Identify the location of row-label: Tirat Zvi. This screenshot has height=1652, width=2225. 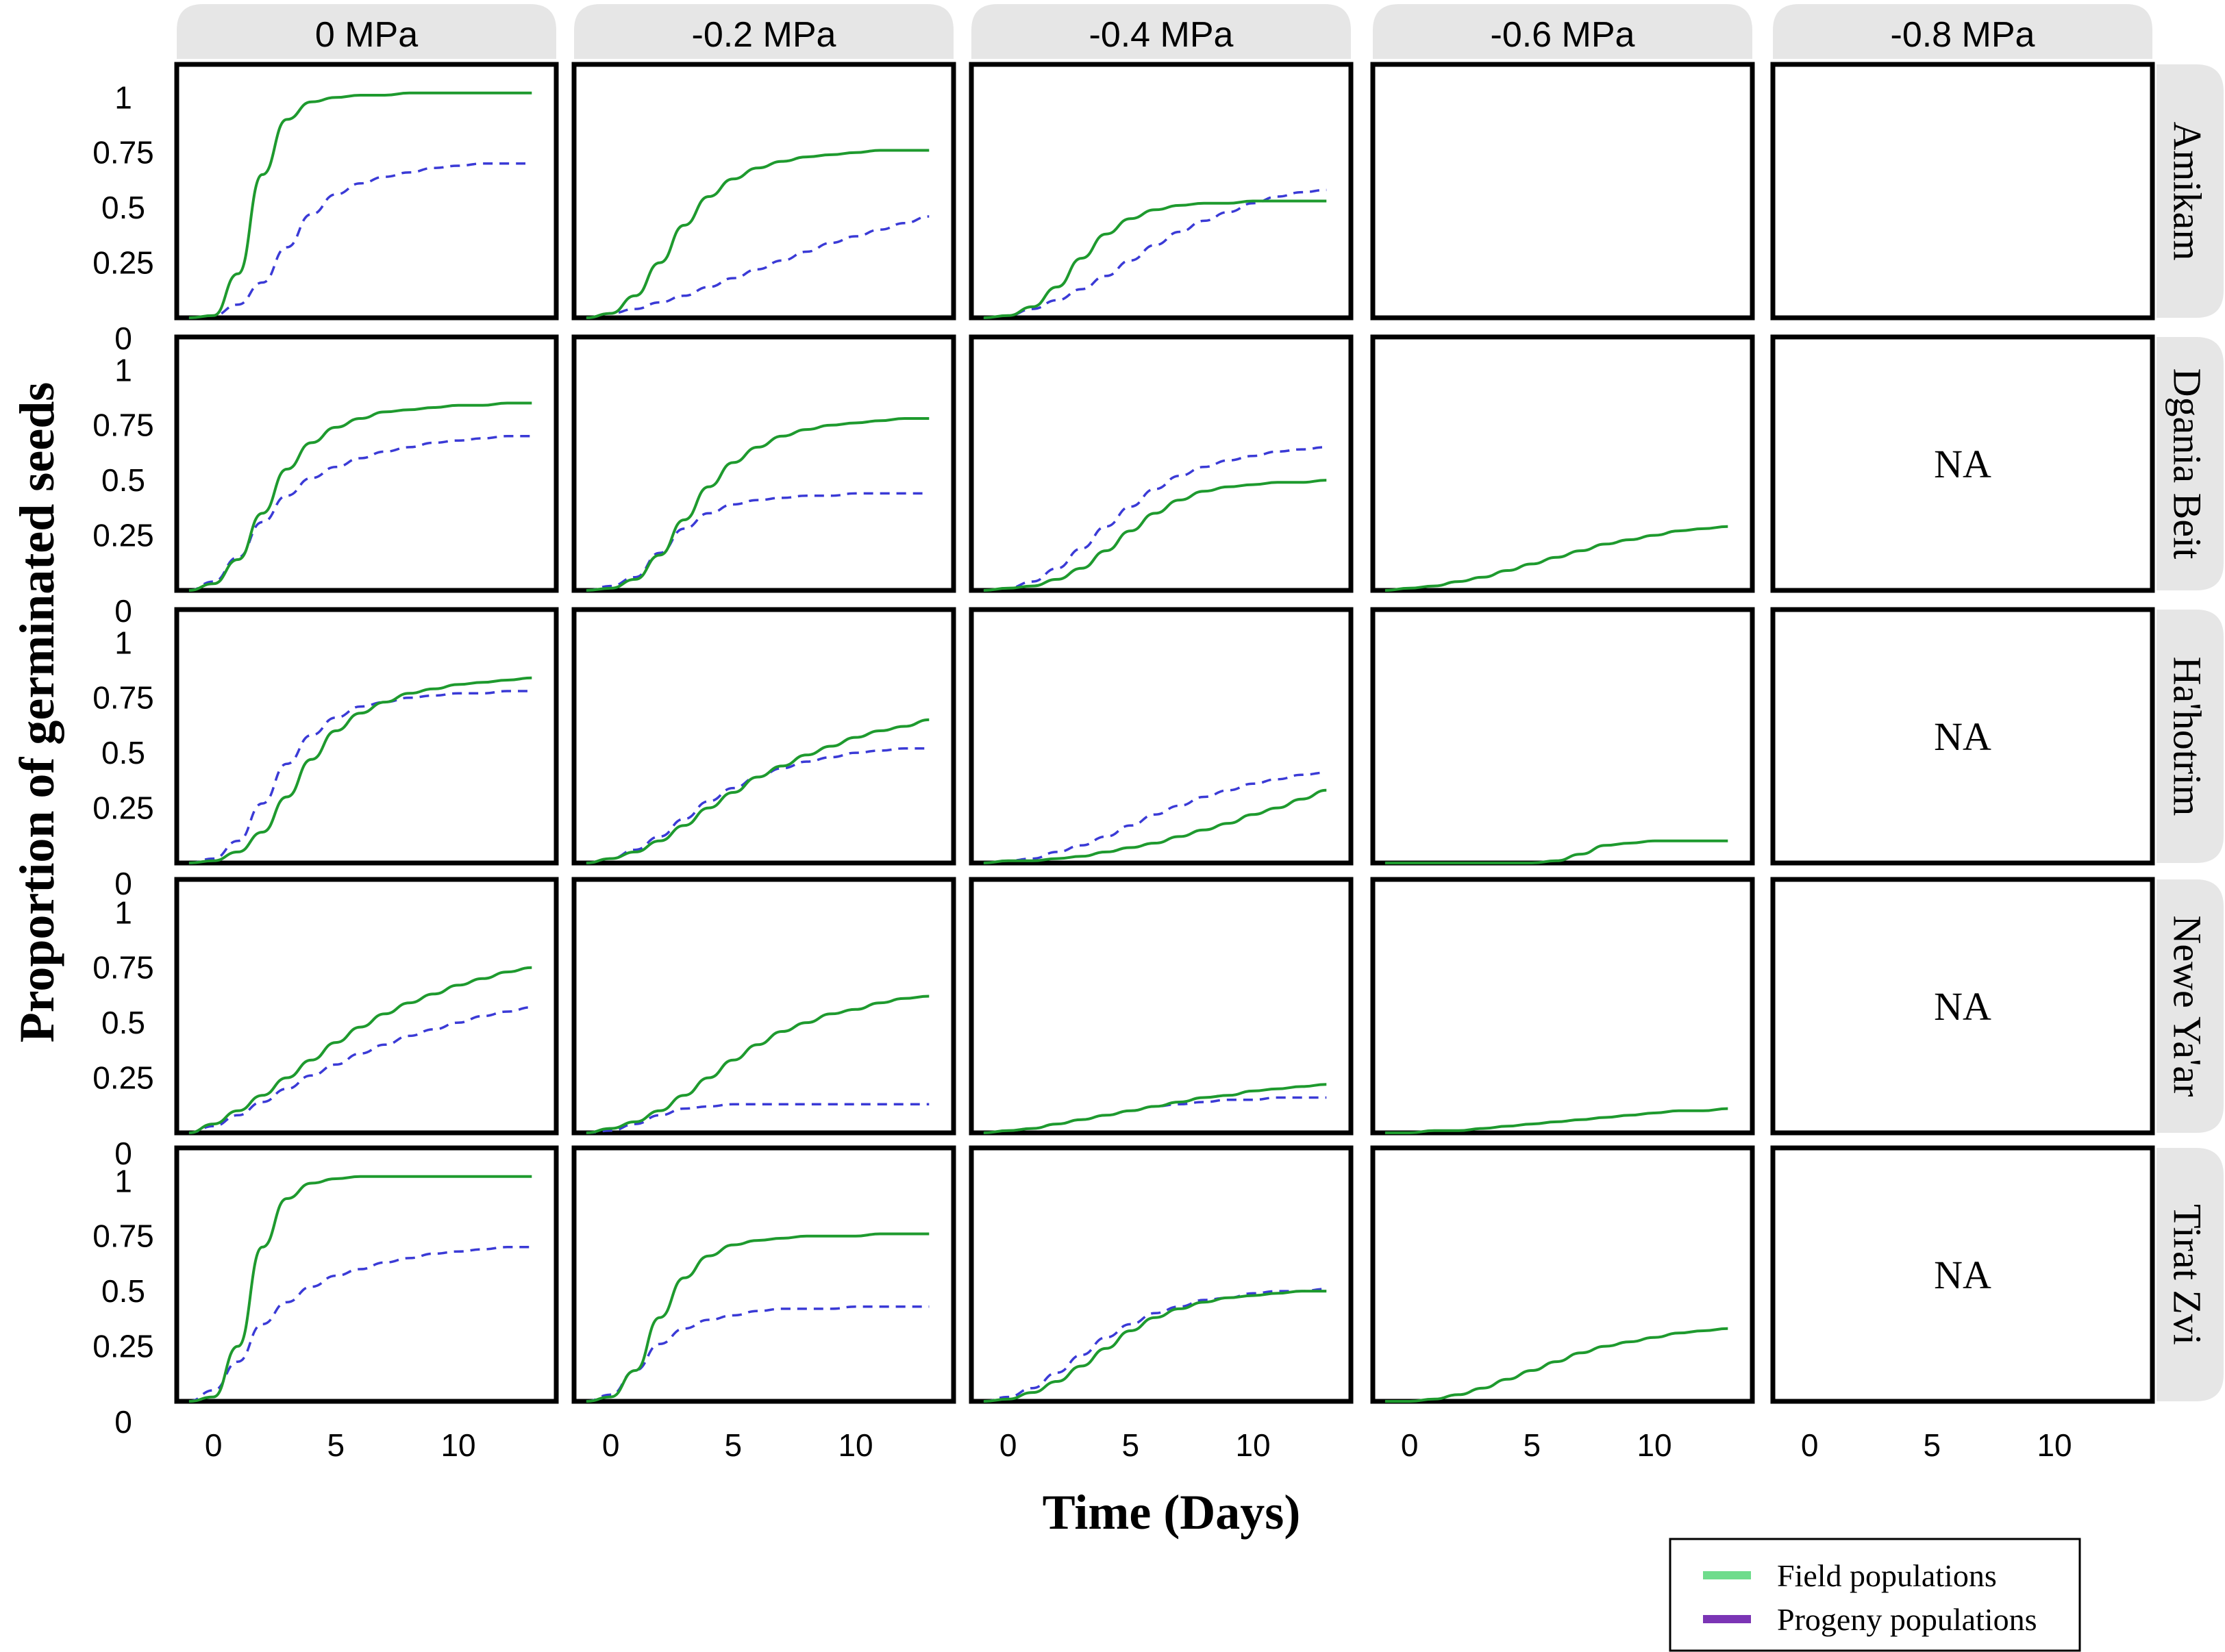
(2187, 1274).